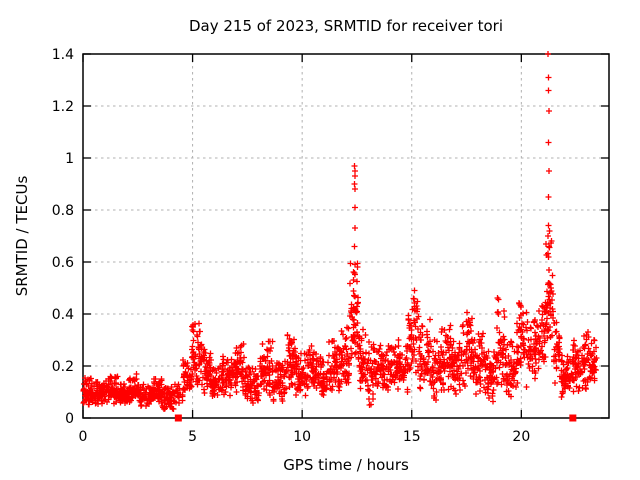  What do you see at coordinates (69, 159) in the screenshot?
I see `y-tick-label: 1` at bounding box center [69, 159].